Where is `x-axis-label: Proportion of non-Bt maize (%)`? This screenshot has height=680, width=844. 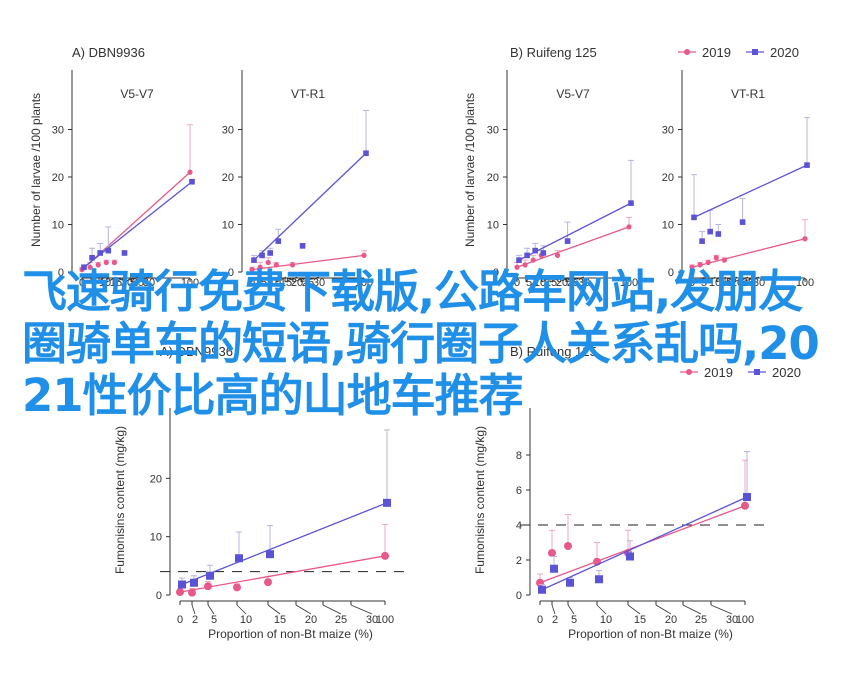
x-axis-label: Proportion of non-Bt maize (%) is located at coordinates (290, 634).